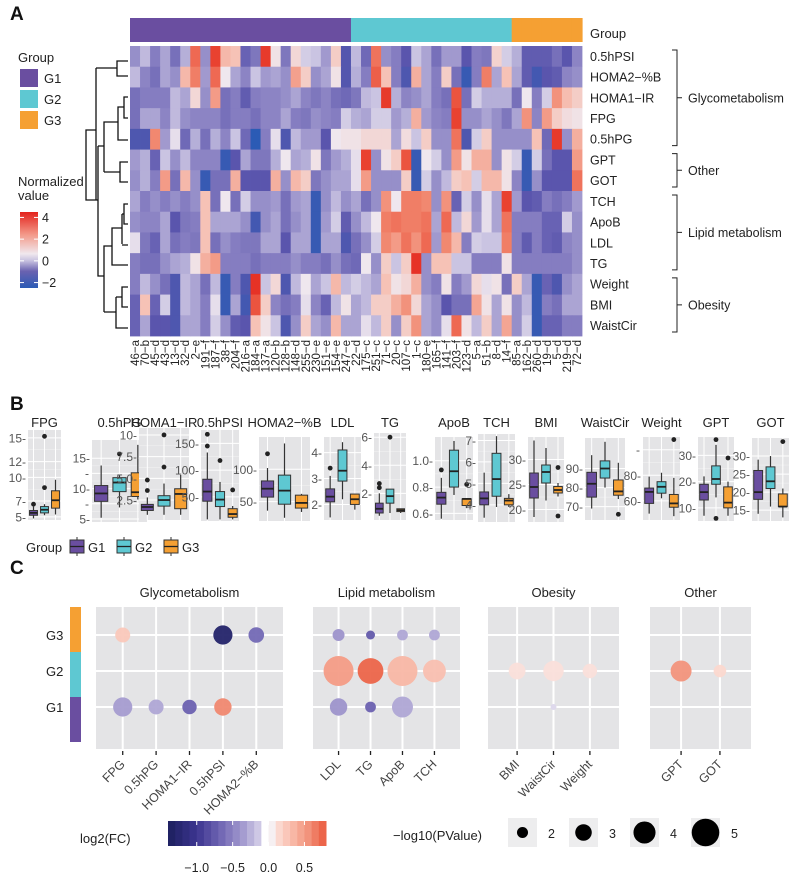 This screenshot has height=883, width=797. Describe the element at coordinates (81, 459) in the screenshot. I see `y-tick-label: 15-` at that location.